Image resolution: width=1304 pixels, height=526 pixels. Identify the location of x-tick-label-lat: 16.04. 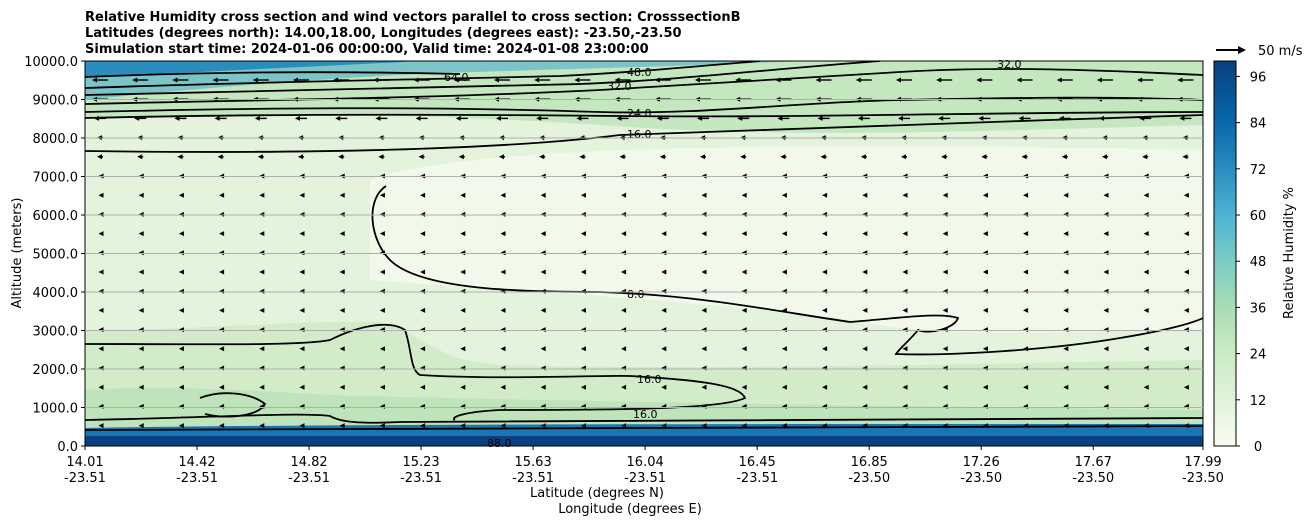
(645, 462).